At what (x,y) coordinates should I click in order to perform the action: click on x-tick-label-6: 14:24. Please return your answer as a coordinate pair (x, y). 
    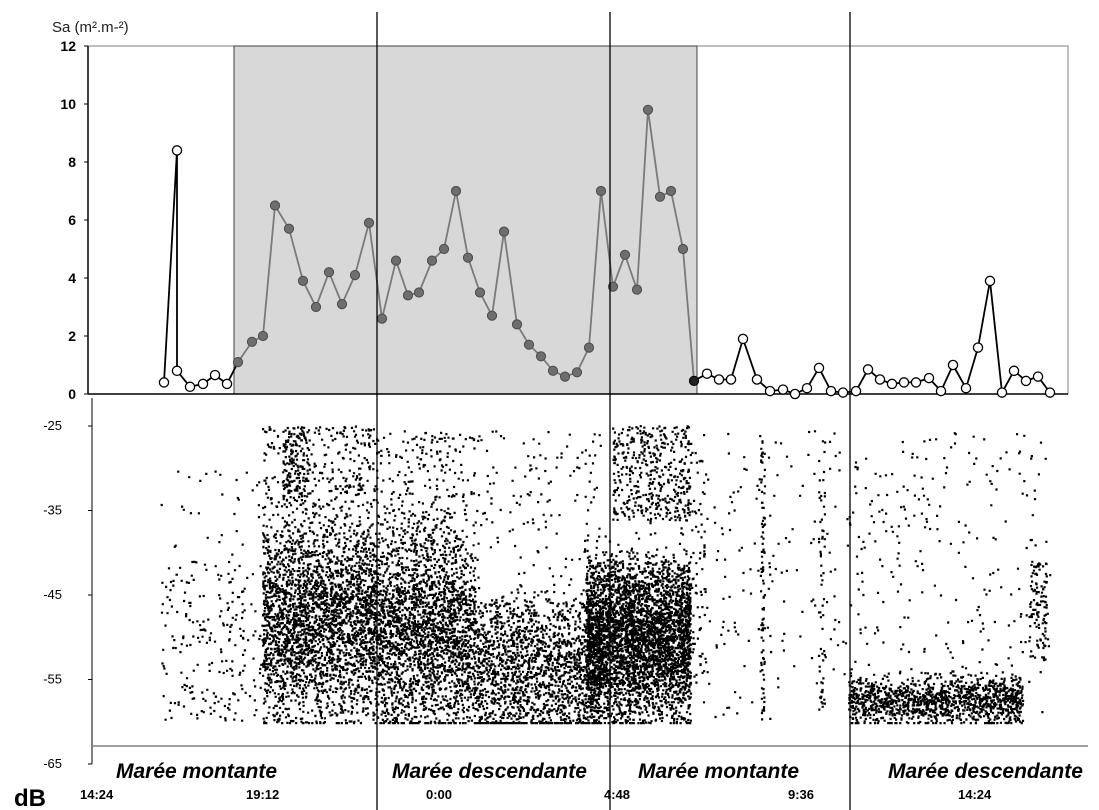
    Looking at the image, I should click on (975, 794).